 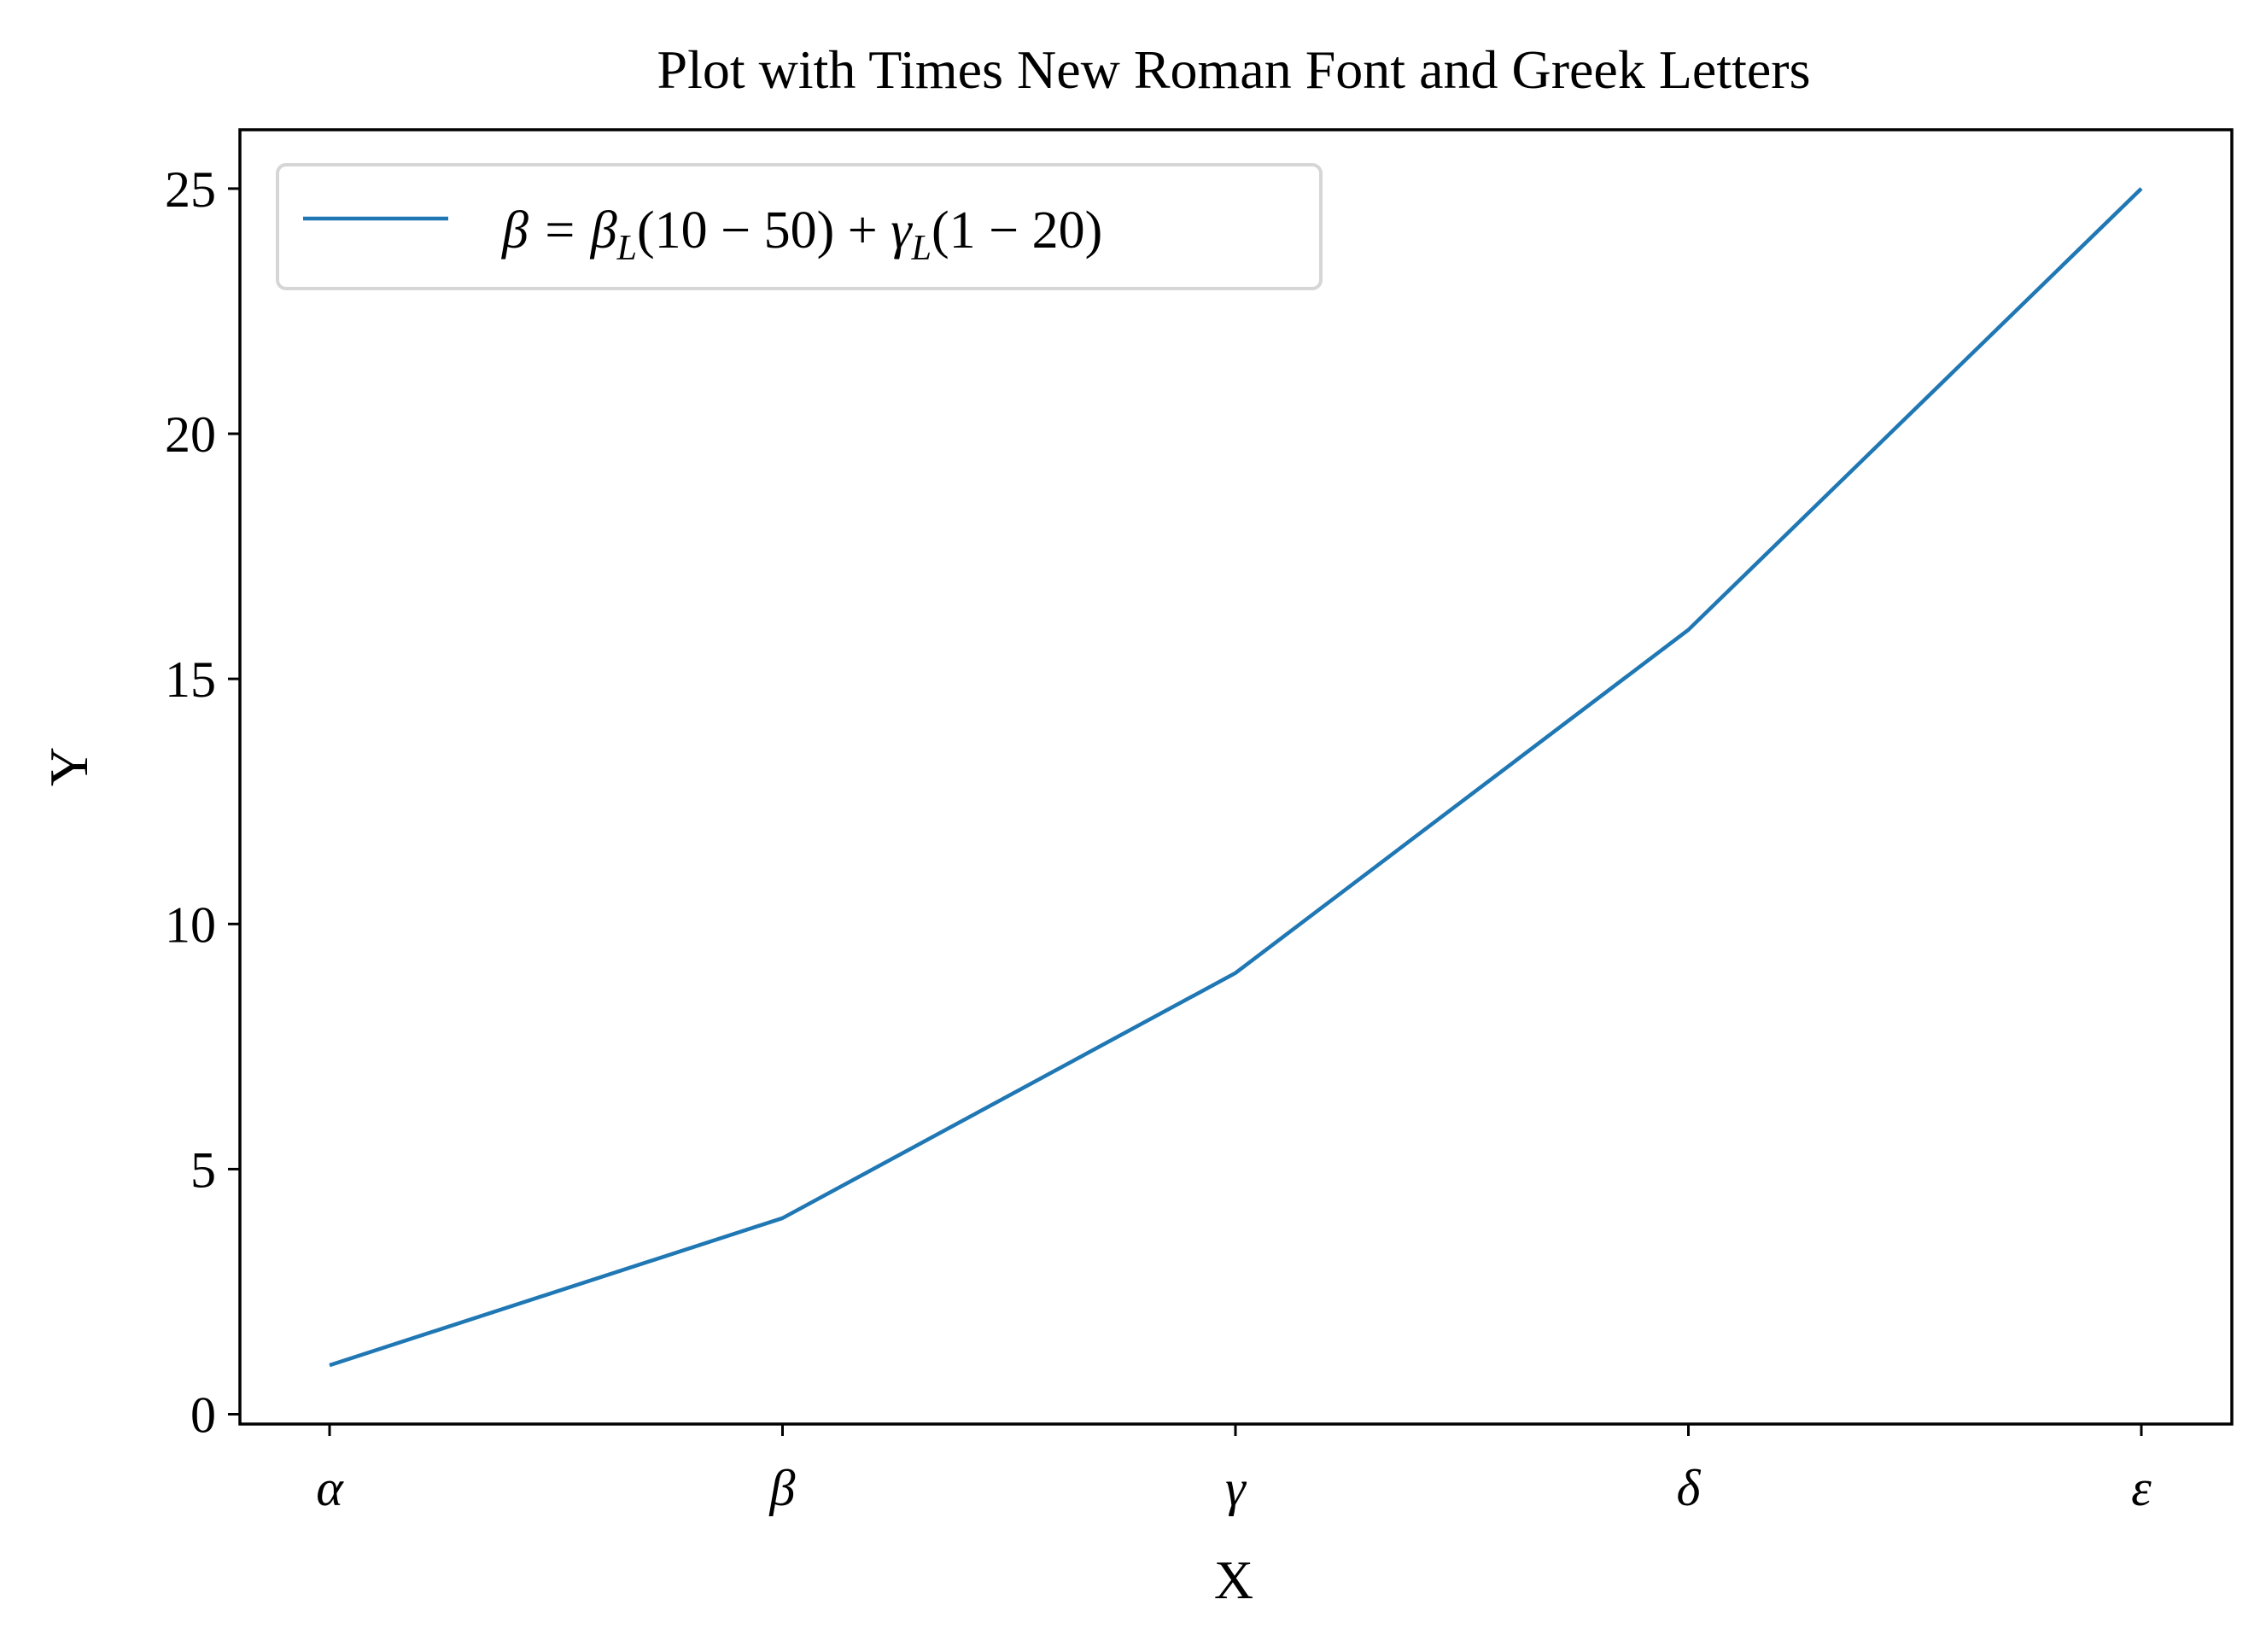 I want to click on x-tick-label-1: α, so click(x=330, y=1488).